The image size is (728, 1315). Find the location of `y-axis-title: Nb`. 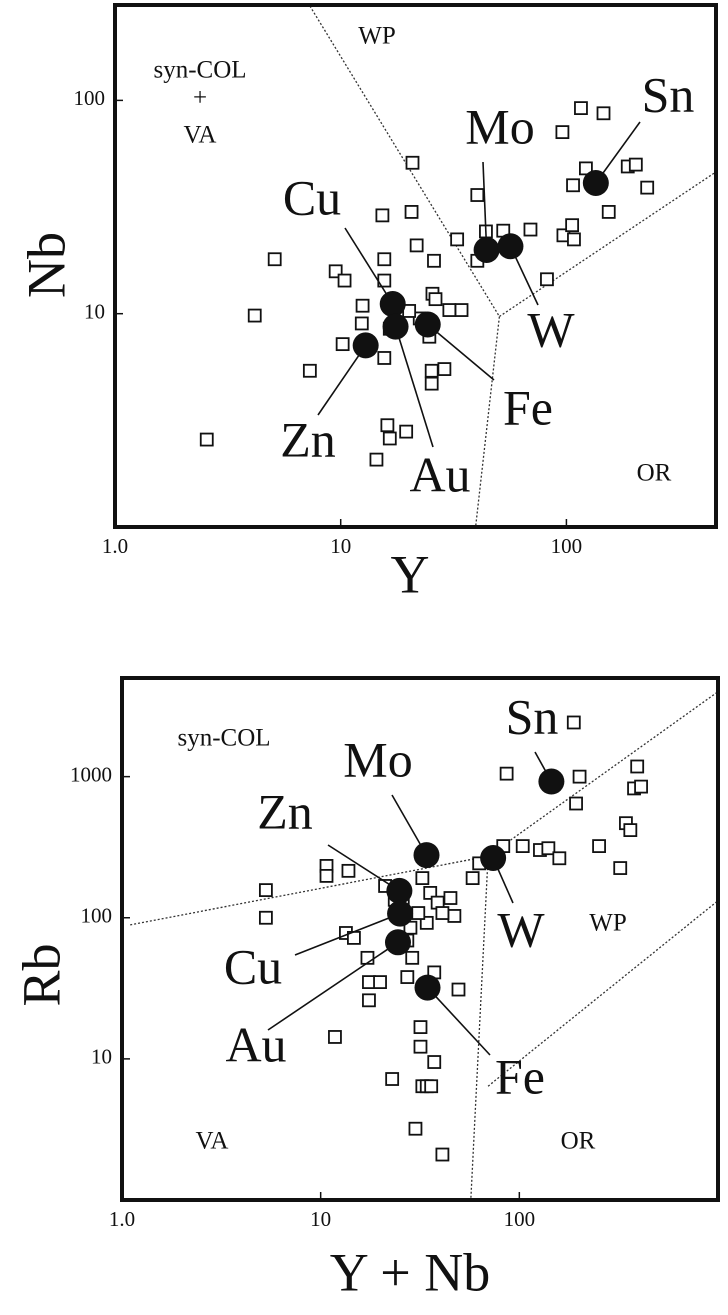

y-axis-title: Nb is located at coordinates (46, 265).